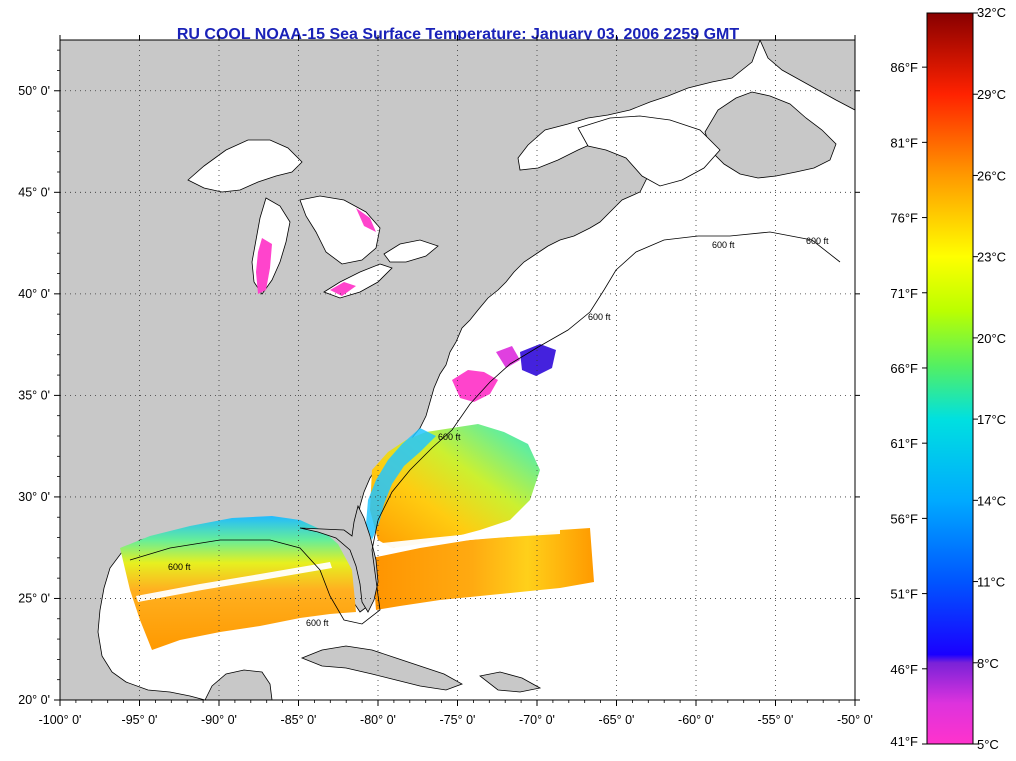  I want to click on fahrenheit-label: 46°F, so click(904, 669).